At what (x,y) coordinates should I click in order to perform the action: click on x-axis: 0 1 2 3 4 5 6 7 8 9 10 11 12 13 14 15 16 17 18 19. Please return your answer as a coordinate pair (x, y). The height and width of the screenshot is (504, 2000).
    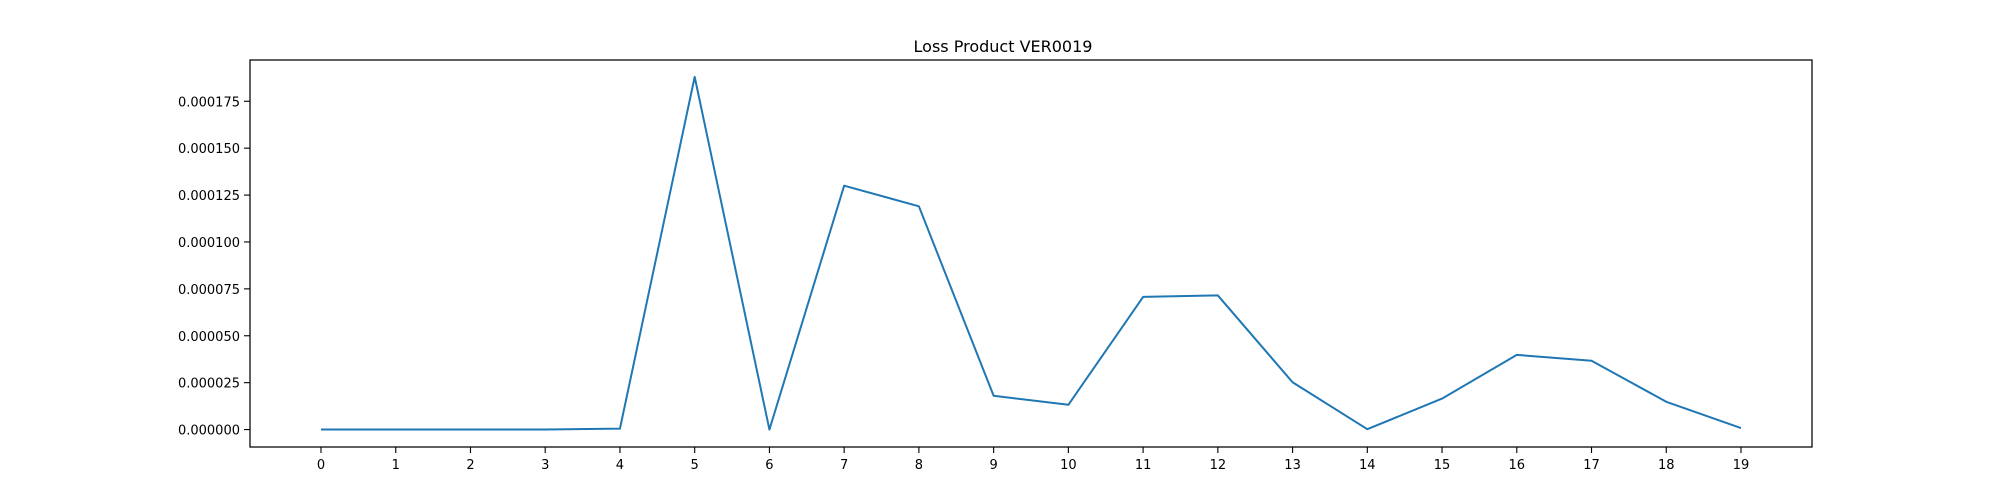
    Looking at the image, I should click on (1033, 460).